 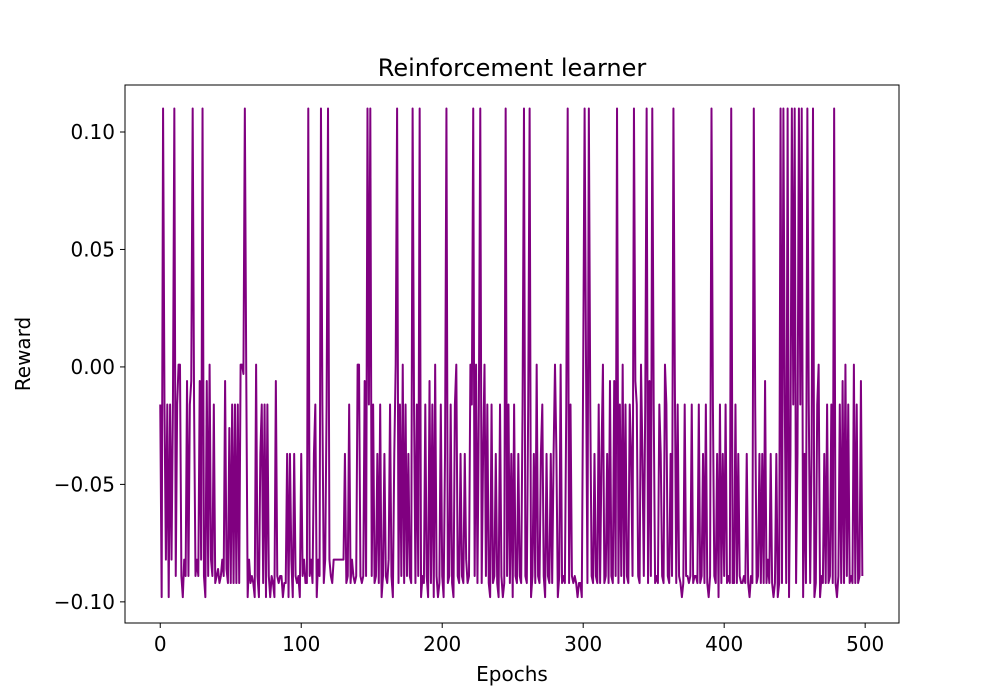 What do you see at coordinates (512, 674) in the screenshot?
I see `x-axis-label: Epochs` at bounding box center [512, 674].